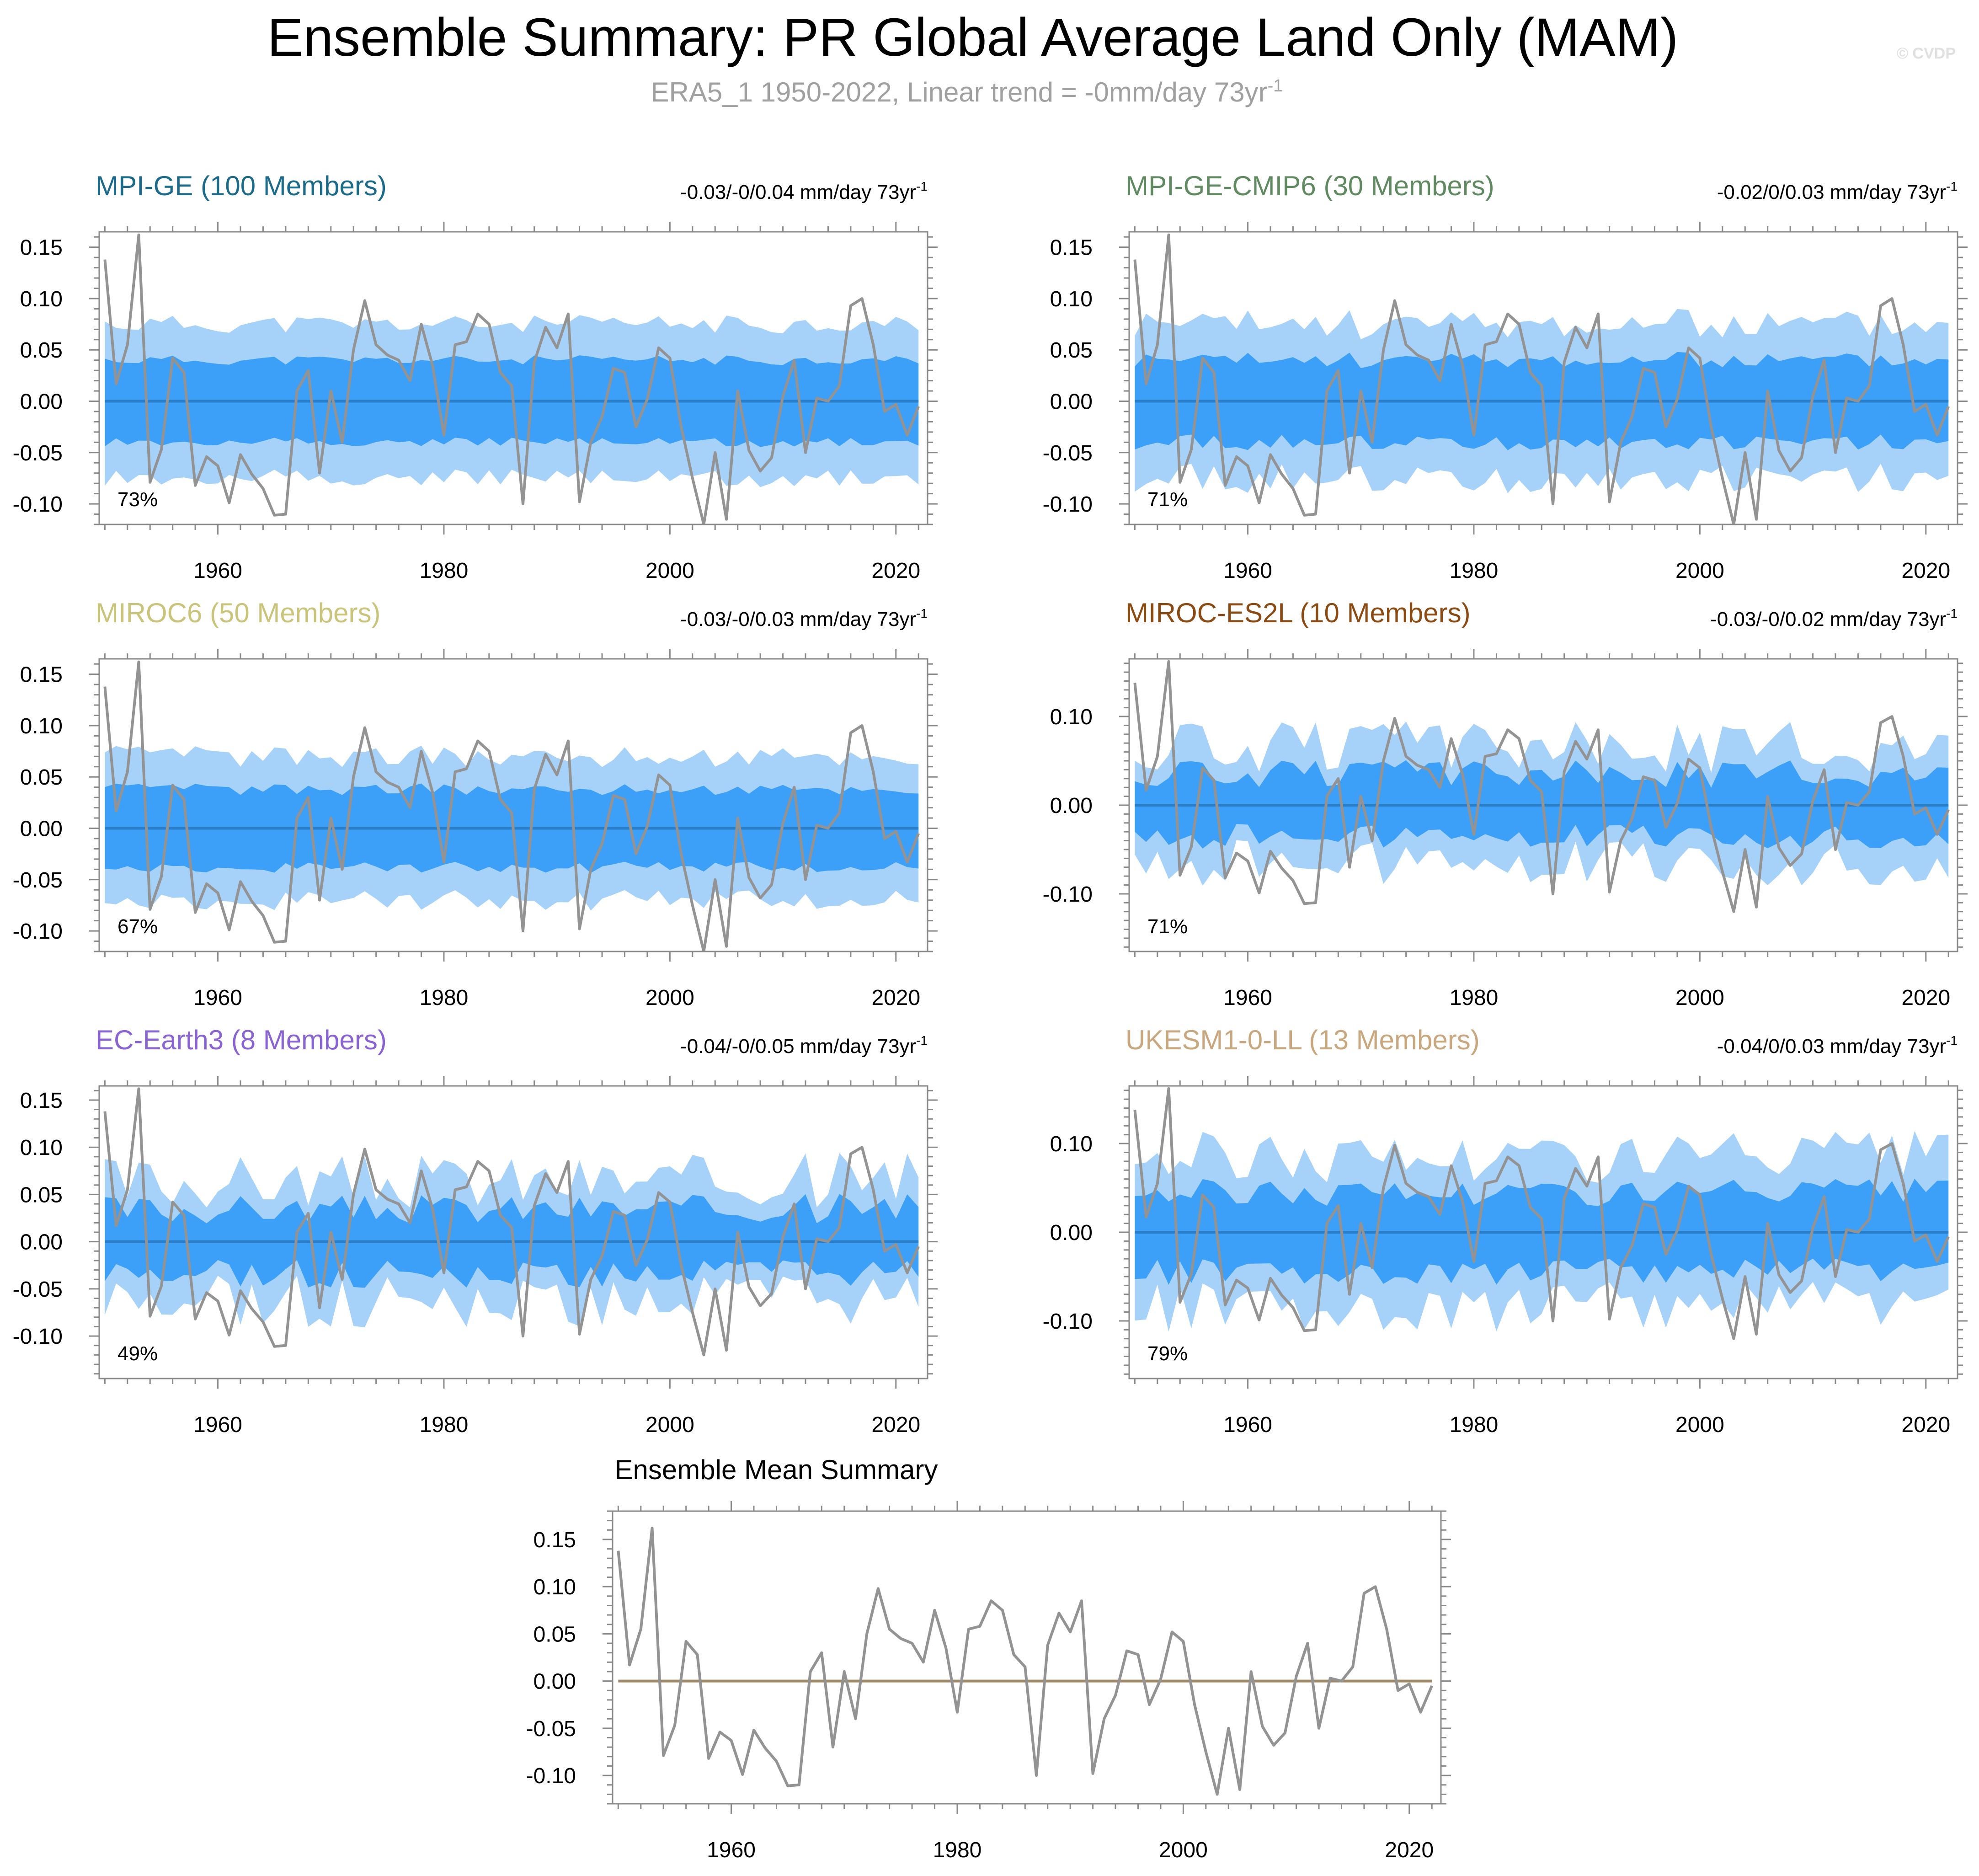 The width and height of the screenshot is (1979, 1876). What do you see at coordinates (776, 1469) in the screenshot?
I see `panel-title: Ensemble Mean Summary` at bounding box center [776, 1469].